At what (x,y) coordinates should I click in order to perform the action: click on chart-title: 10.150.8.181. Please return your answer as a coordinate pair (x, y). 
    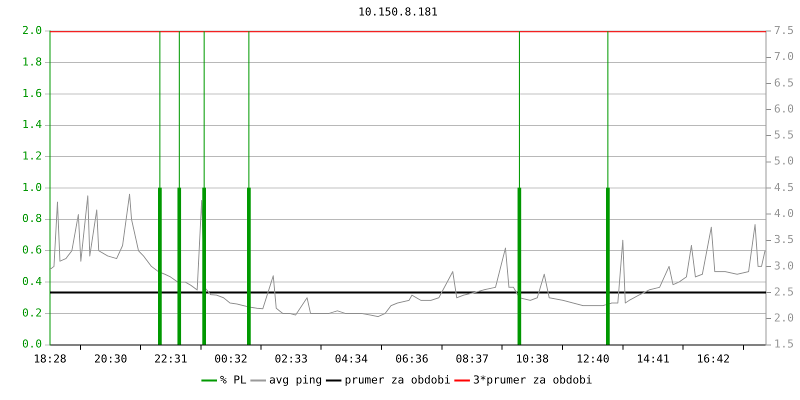
    Looking at the image, I should click on (398, 11).